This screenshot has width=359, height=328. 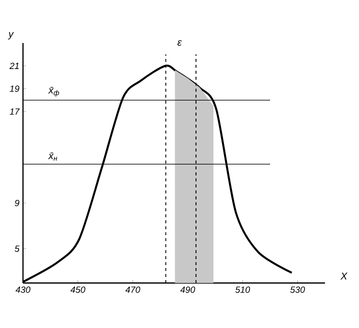 What do you see at coordinates (11, 36) in the screenshot?
I see `y-axis-title: y` at bounding box center [11, 36].